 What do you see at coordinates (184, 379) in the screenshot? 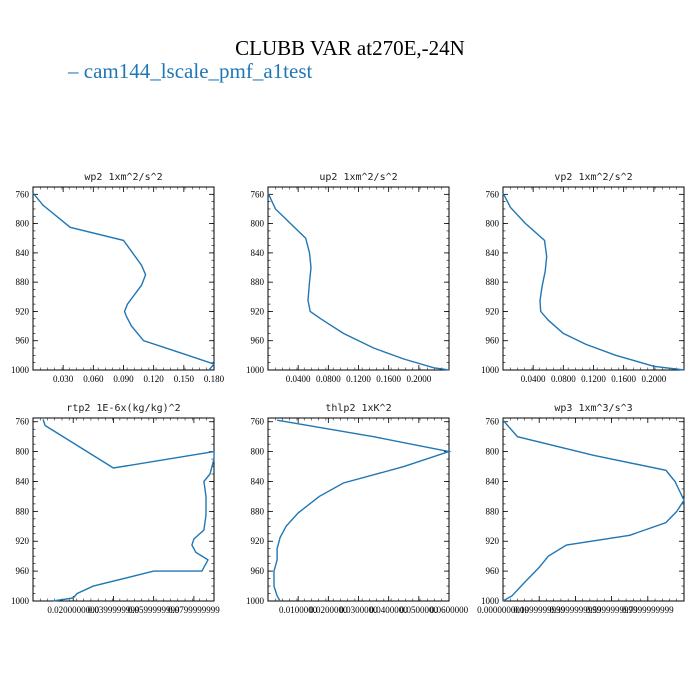
I see `x-tick-label: 0.150` at bounding box center [184, 379].